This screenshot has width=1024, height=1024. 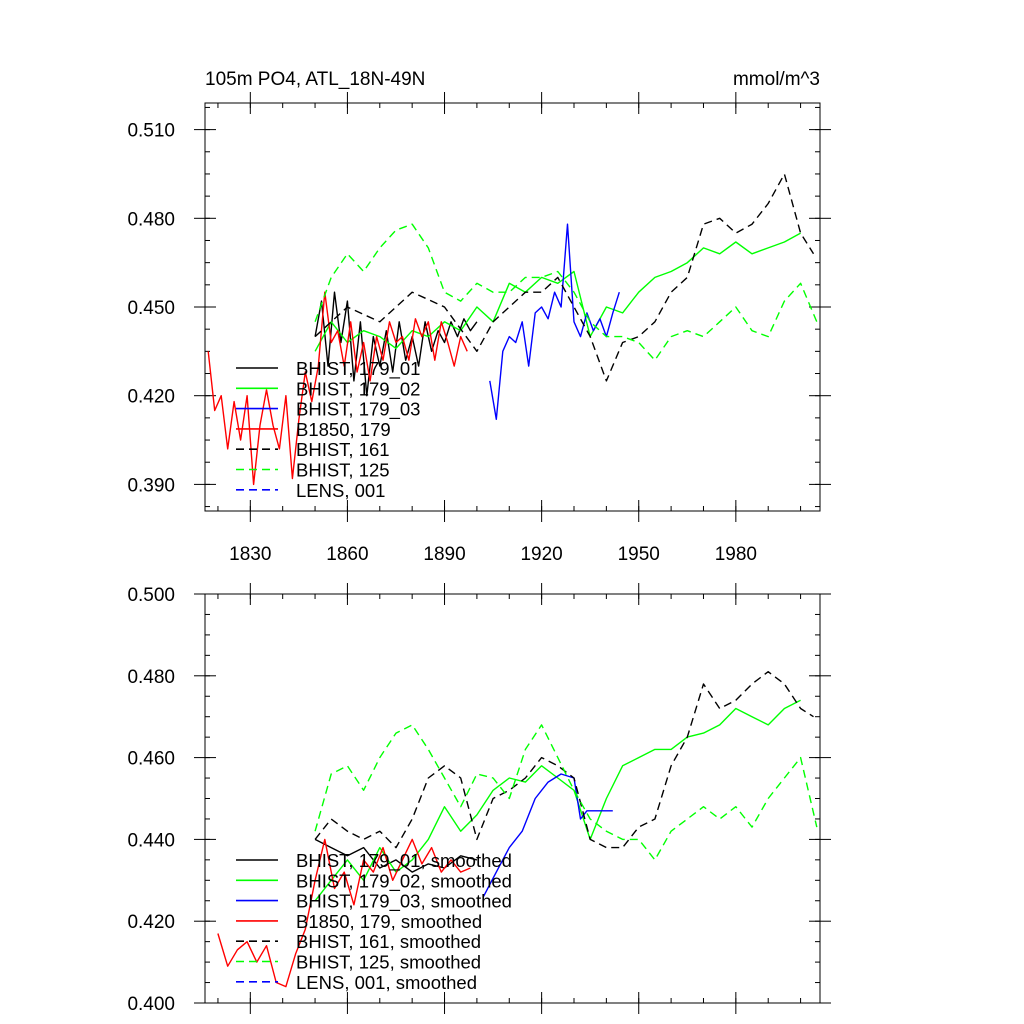 What do you see at coordinates (358, 389) in the screenshot?
I see `panel-1-legend-label-2: BHIST, 179_02` at bounding box center [358, 389].